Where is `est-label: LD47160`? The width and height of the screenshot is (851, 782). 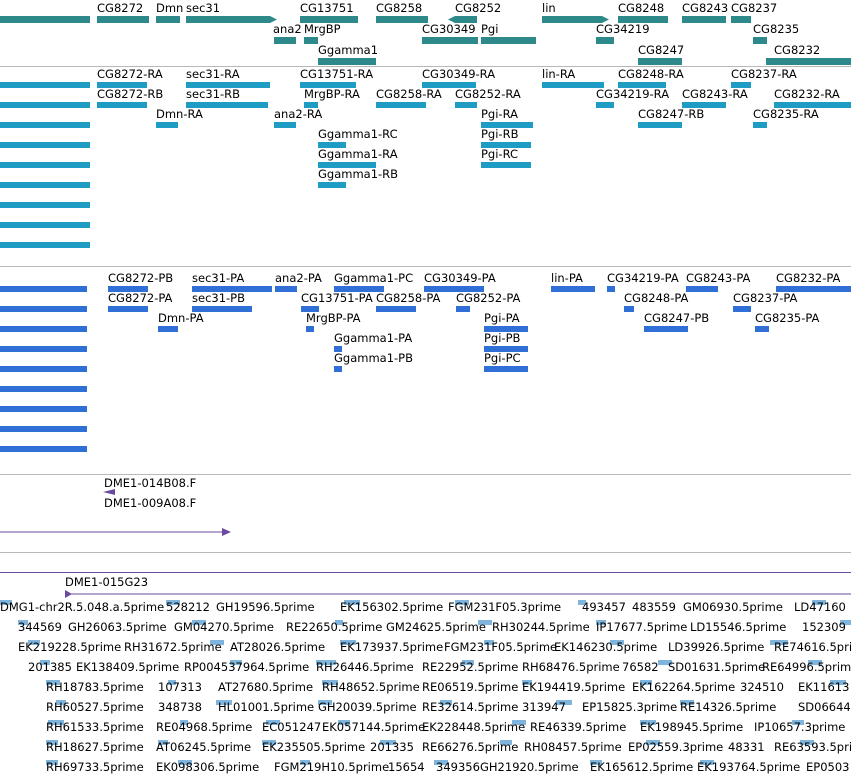
est-label: LD47160 is located at coordinates (820, 607).